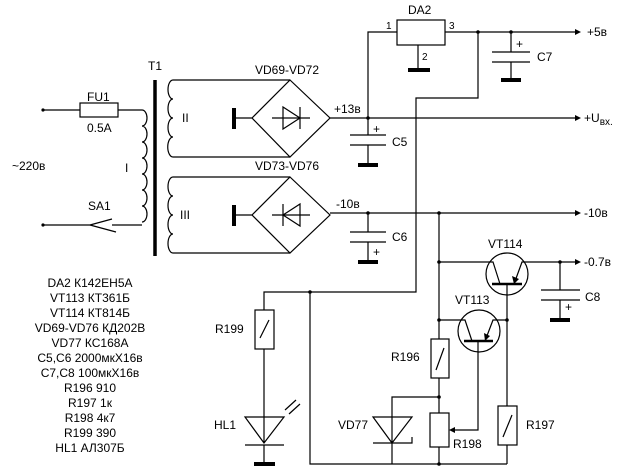  Describe the element at coordinates (98, 97) in the screenshot. I see `label-fu1: FU1` at that location.